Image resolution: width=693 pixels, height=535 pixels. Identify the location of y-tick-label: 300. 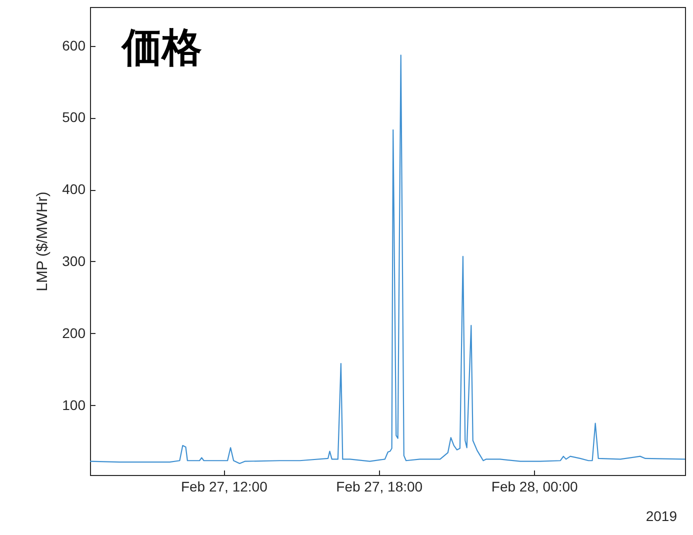
(74, 260).